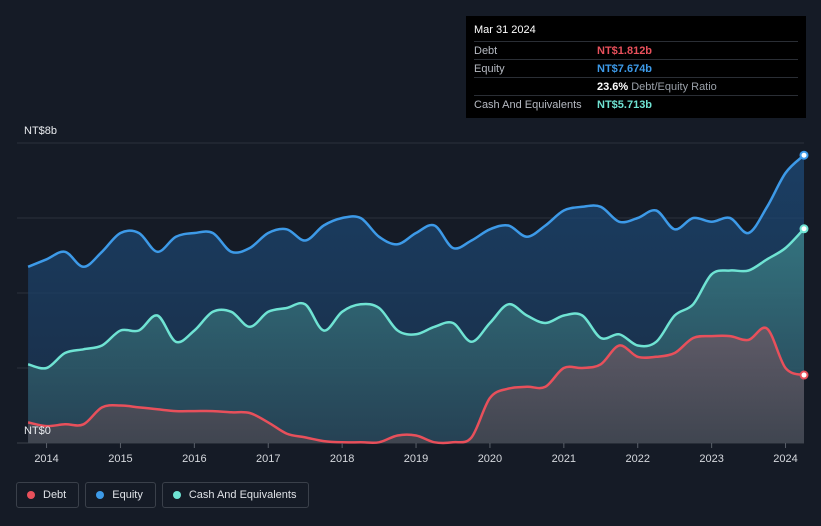 This screenshot has width=821, height=526. Describe the element at coordinates (127, 495) in the screenshot. I see `legend-label: Equity` at that location.